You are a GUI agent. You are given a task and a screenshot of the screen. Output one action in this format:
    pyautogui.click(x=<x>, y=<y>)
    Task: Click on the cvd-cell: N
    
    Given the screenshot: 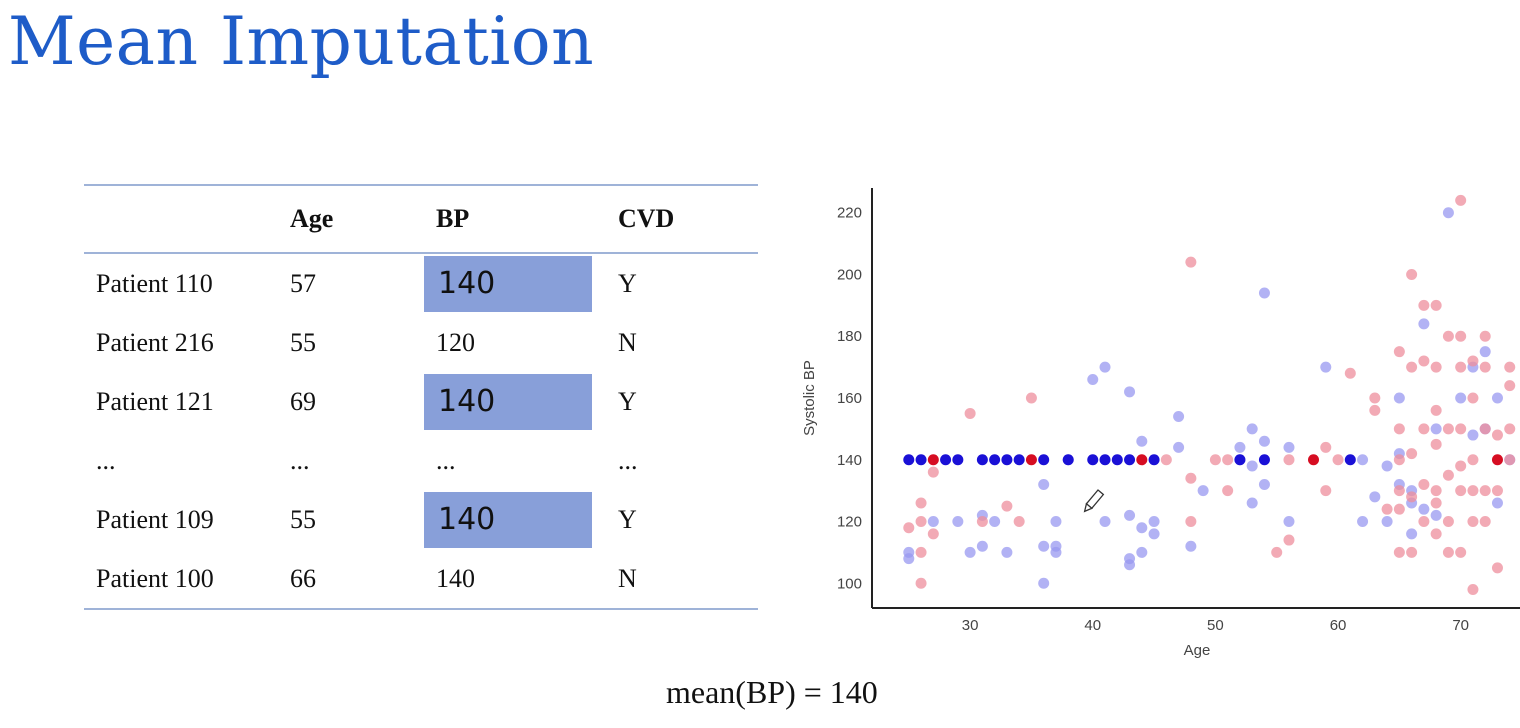 What is the action you would take?
    pyautogui.click(x=627, y=578)
    